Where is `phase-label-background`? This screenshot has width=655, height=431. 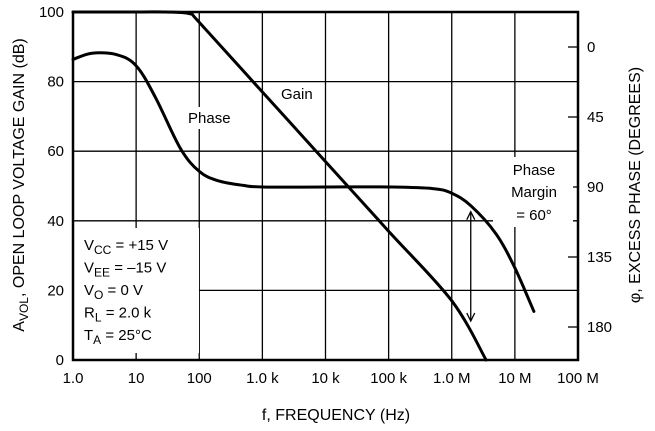 phase-label-background is located at coordinates (209, 118).